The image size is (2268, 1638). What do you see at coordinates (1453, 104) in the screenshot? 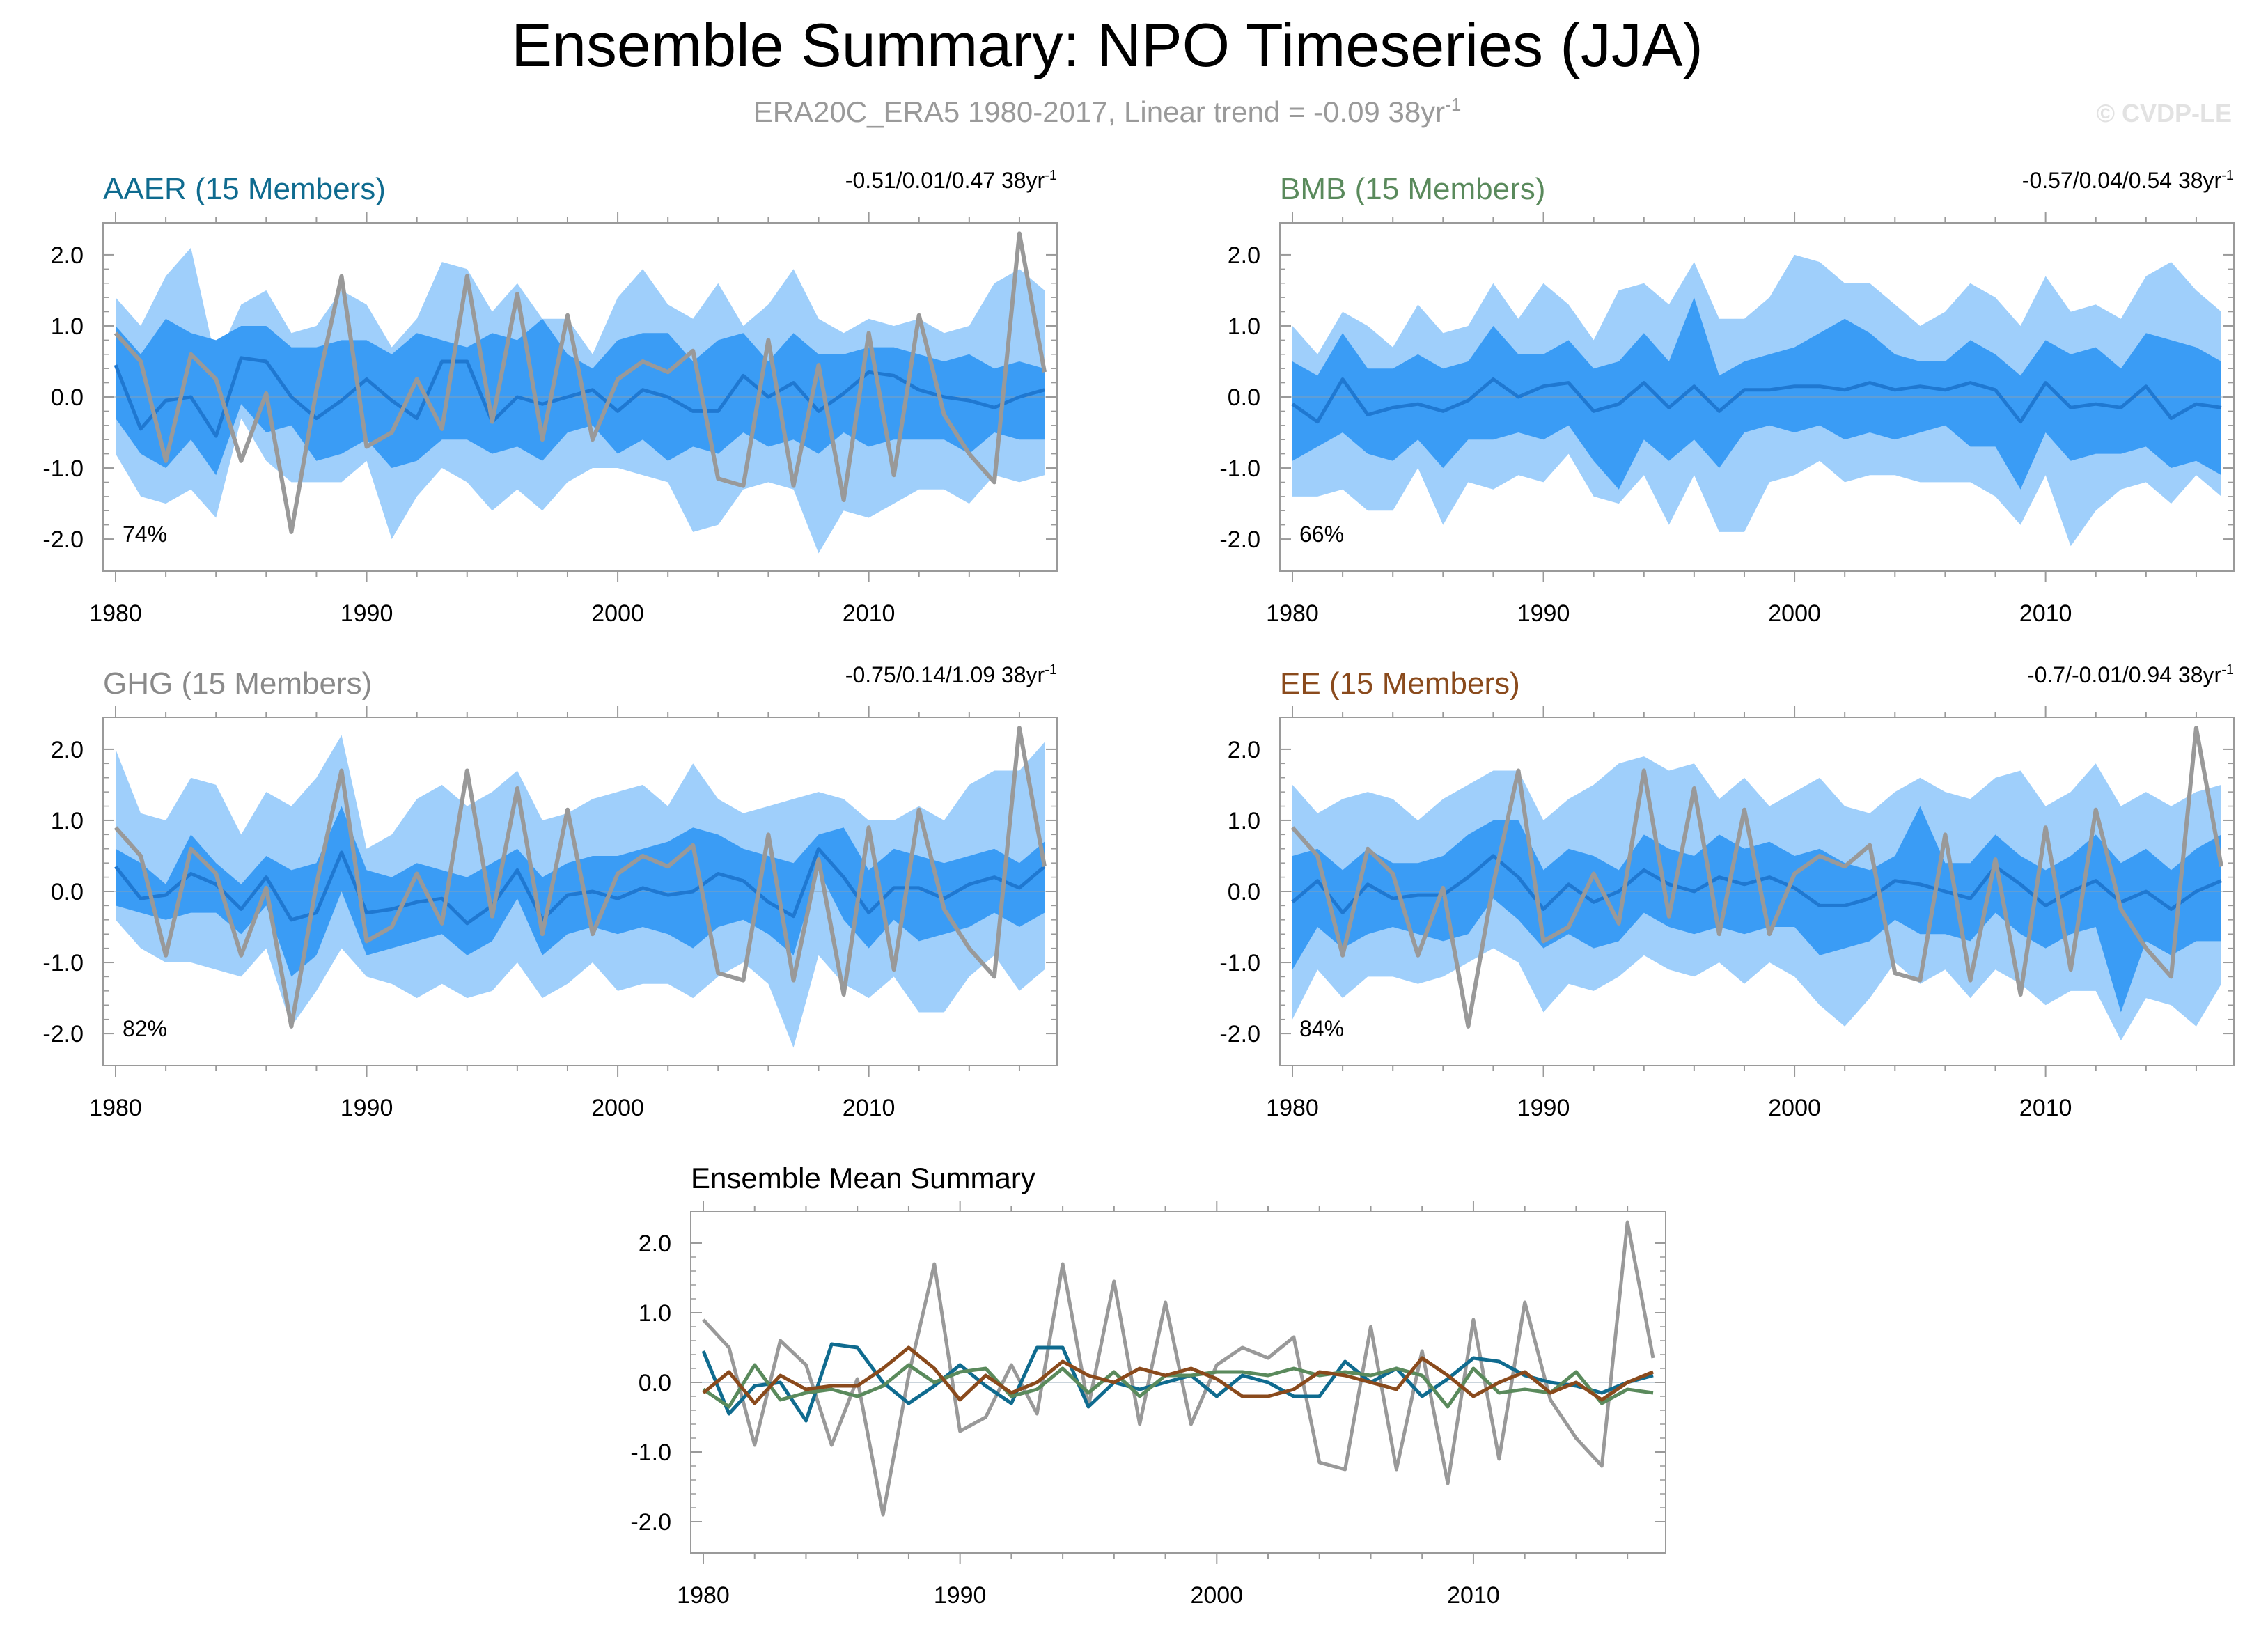
I see `figure-subtitle-sup: -1` at bounding box center [1453, 104].